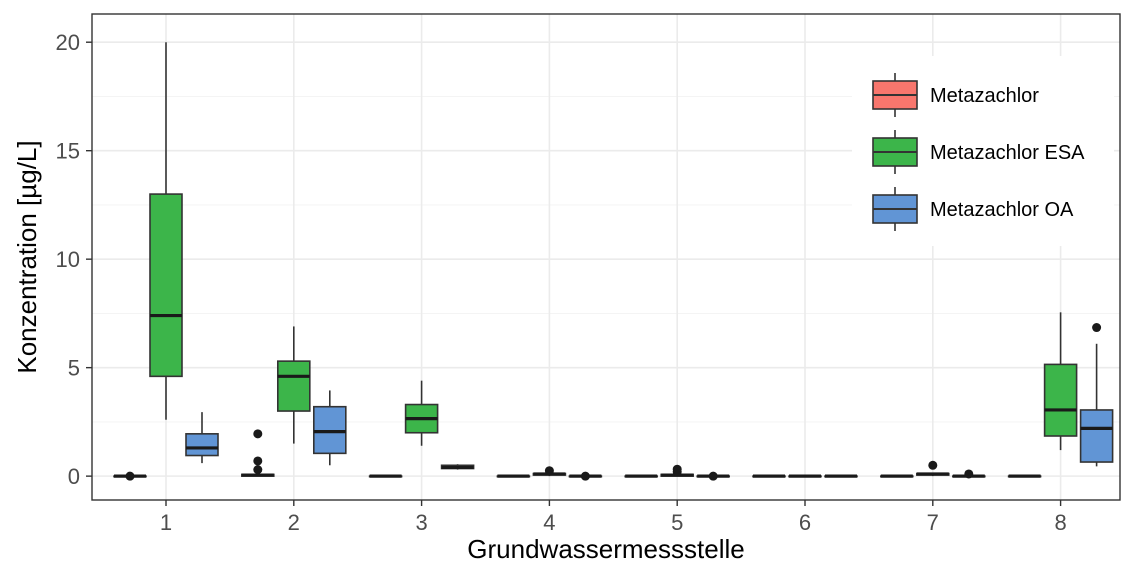 The image size is (1123, 564). What do you see at coordinates (294, 522) in the screenshot?
I see `x-tick-label: 2` at bounding box center [294, 522].